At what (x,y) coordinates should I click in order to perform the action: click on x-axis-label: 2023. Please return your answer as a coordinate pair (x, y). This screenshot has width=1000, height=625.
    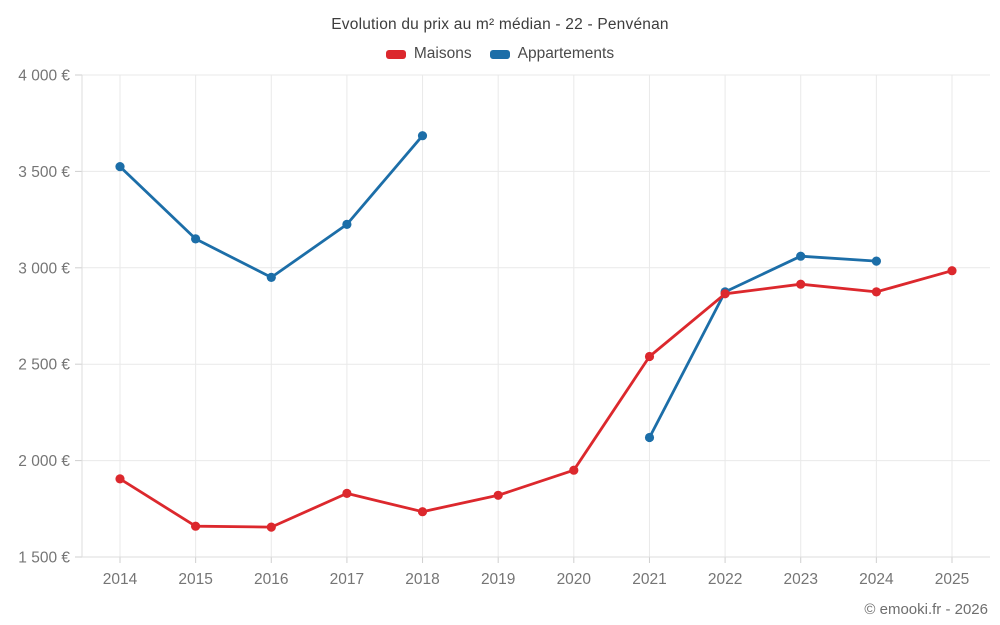
    Looking at the image, I should click on (800, 579).